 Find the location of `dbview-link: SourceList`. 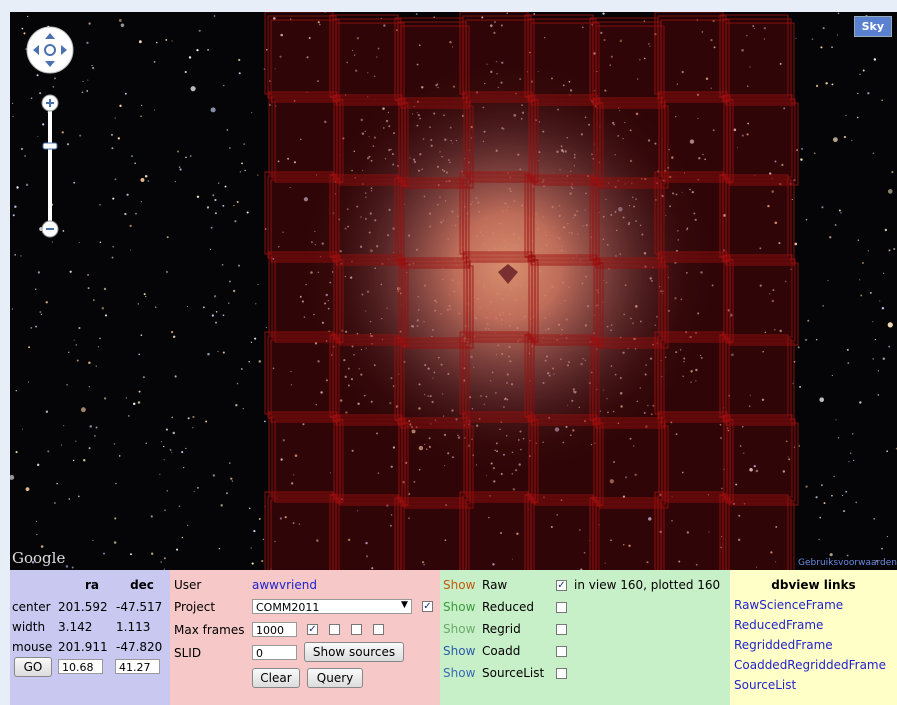

dbview-link: SourceList is located at coordinates (765, 685).